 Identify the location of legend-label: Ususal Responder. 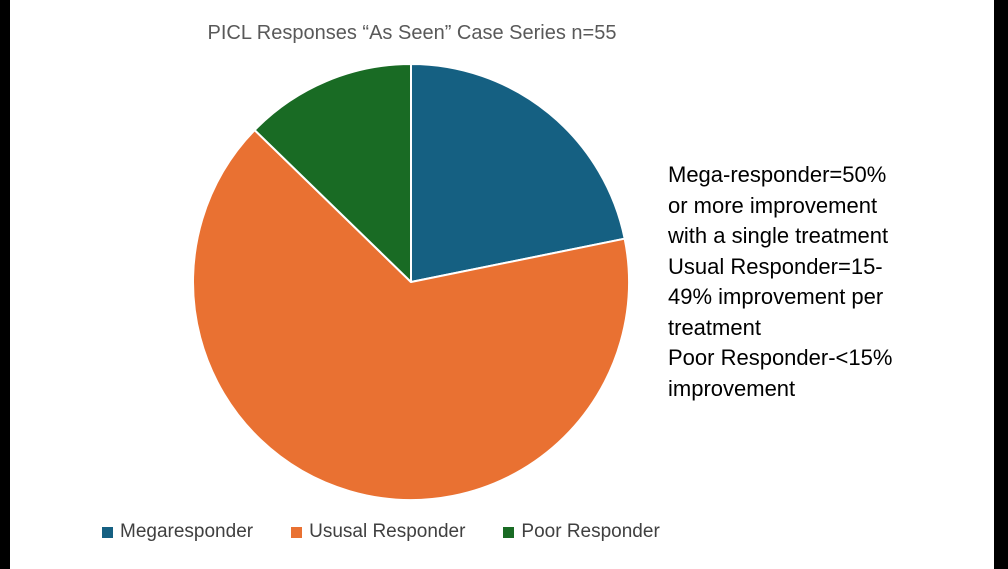
(387, 531).